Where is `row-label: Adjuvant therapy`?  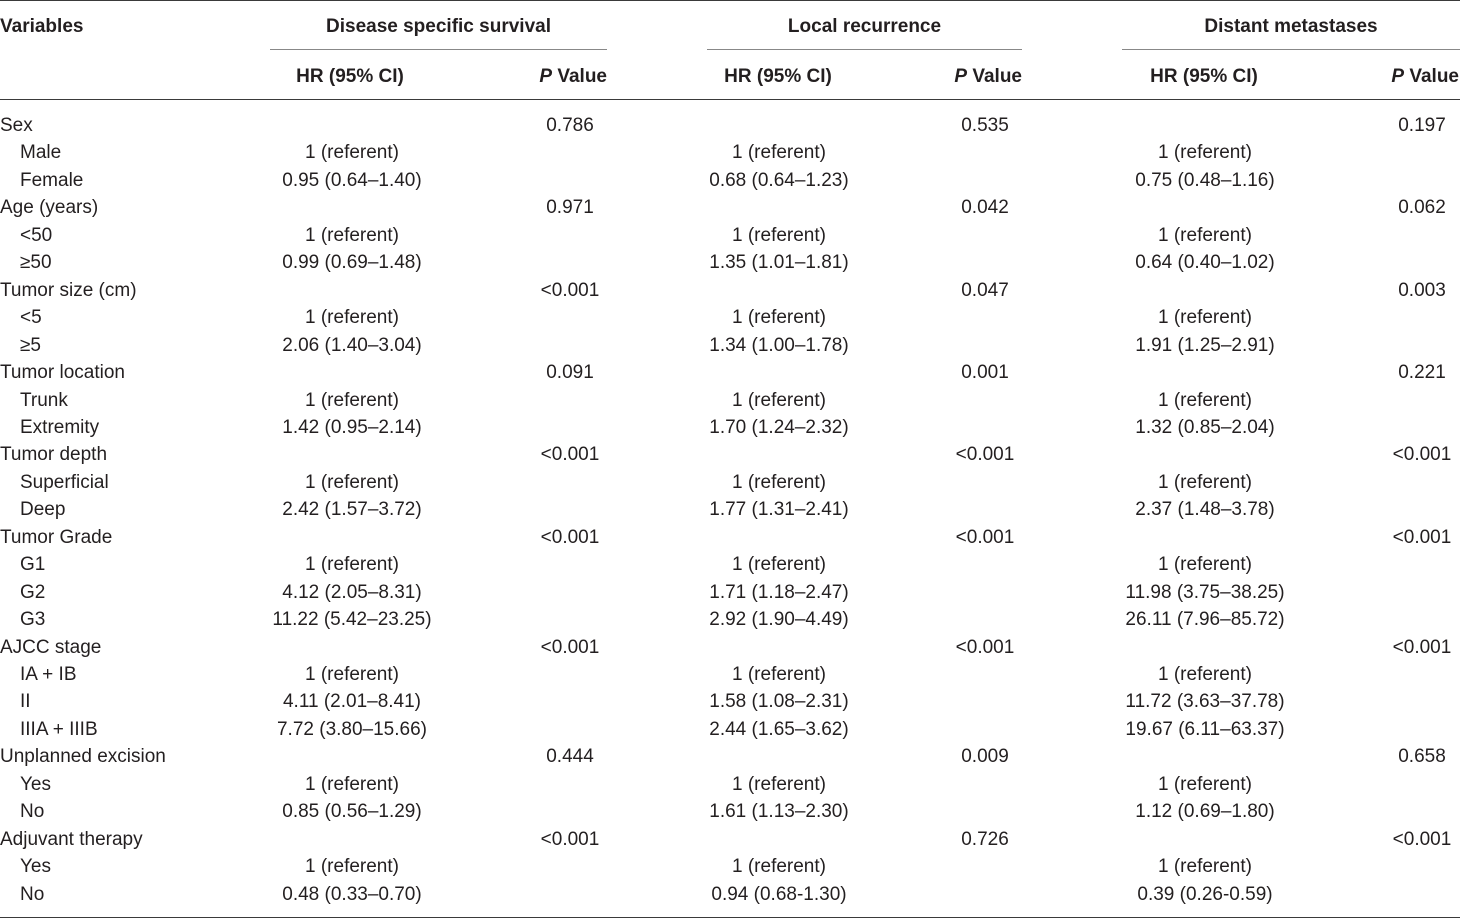 row-label: Adjuvant therapy is located at coordinates (71, 839).